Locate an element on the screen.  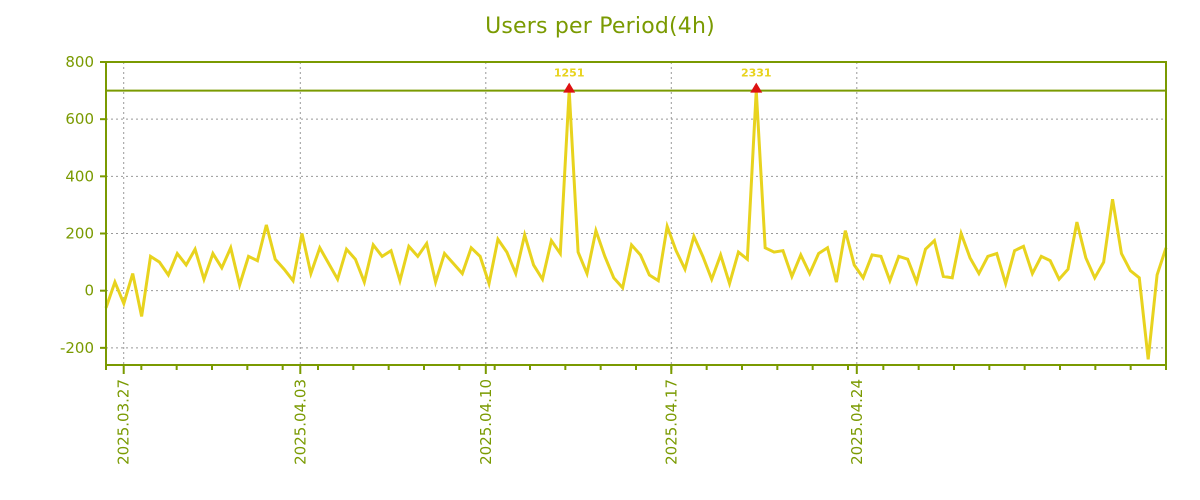
x-axis-tick-label: 2025.03.27 is located at coordinates (124, 422).